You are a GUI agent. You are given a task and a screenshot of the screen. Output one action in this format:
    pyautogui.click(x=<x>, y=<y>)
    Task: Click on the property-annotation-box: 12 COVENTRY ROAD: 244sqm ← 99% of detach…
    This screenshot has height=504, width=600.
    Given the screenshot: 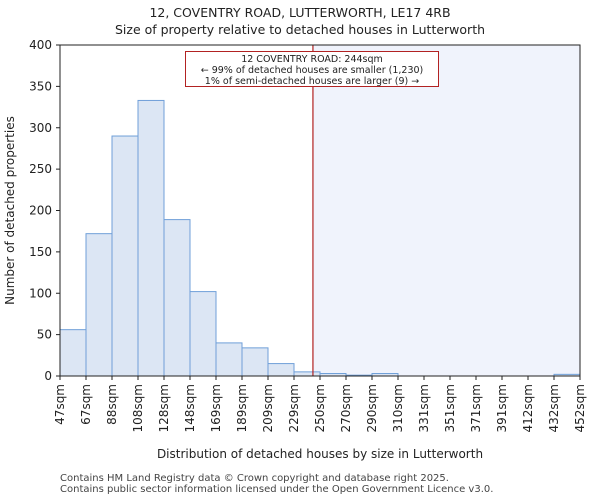 What is the action you would take?
    pyautogui.click(x=312, y=69)
    